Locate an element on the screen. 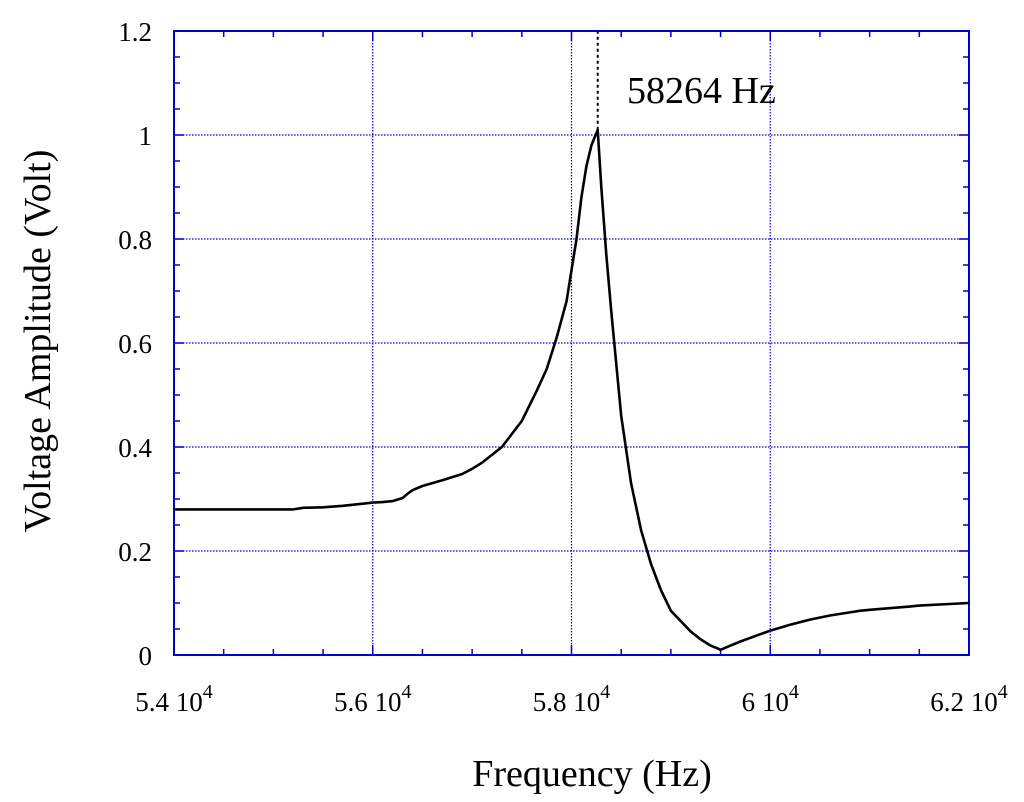 This screenshot has width=1024, height=802. y-tick-label: 1 is located at coordinates (146, 136).